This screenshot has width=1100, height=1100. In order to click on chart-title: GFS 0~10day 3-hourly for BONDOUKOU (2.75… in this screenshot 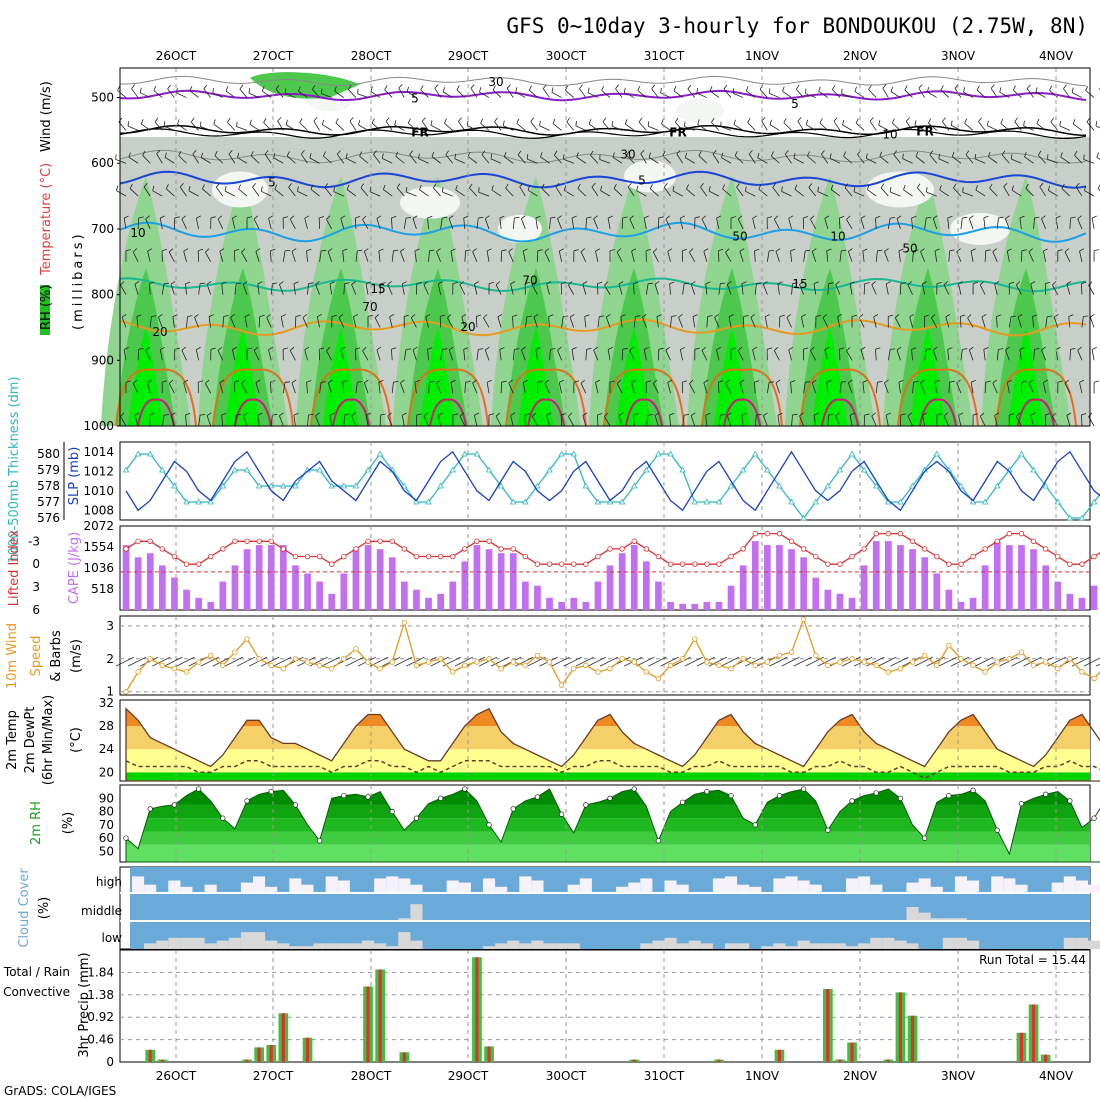, I will do `click(797, 26)`.